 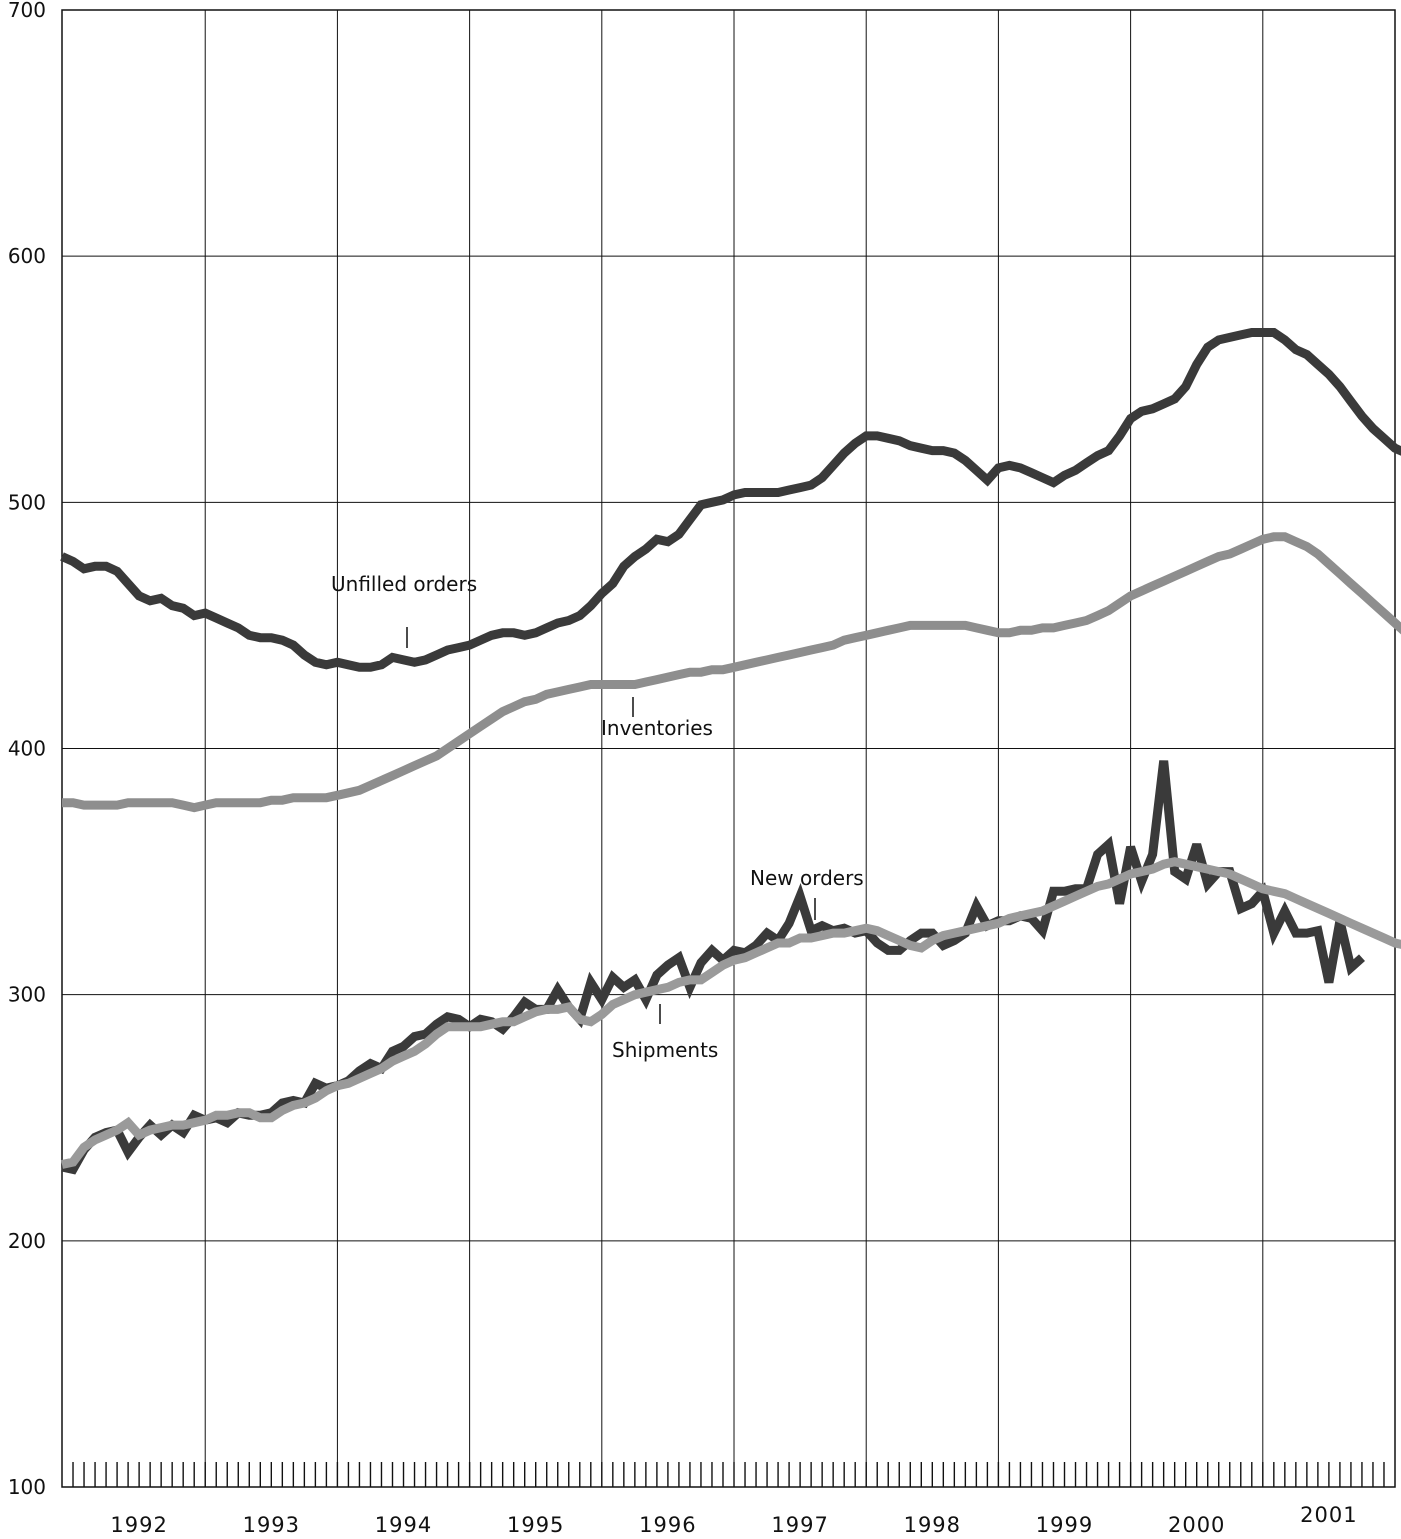 I want to click on x-tick-label: 1997, so click(x=799, y=1525).